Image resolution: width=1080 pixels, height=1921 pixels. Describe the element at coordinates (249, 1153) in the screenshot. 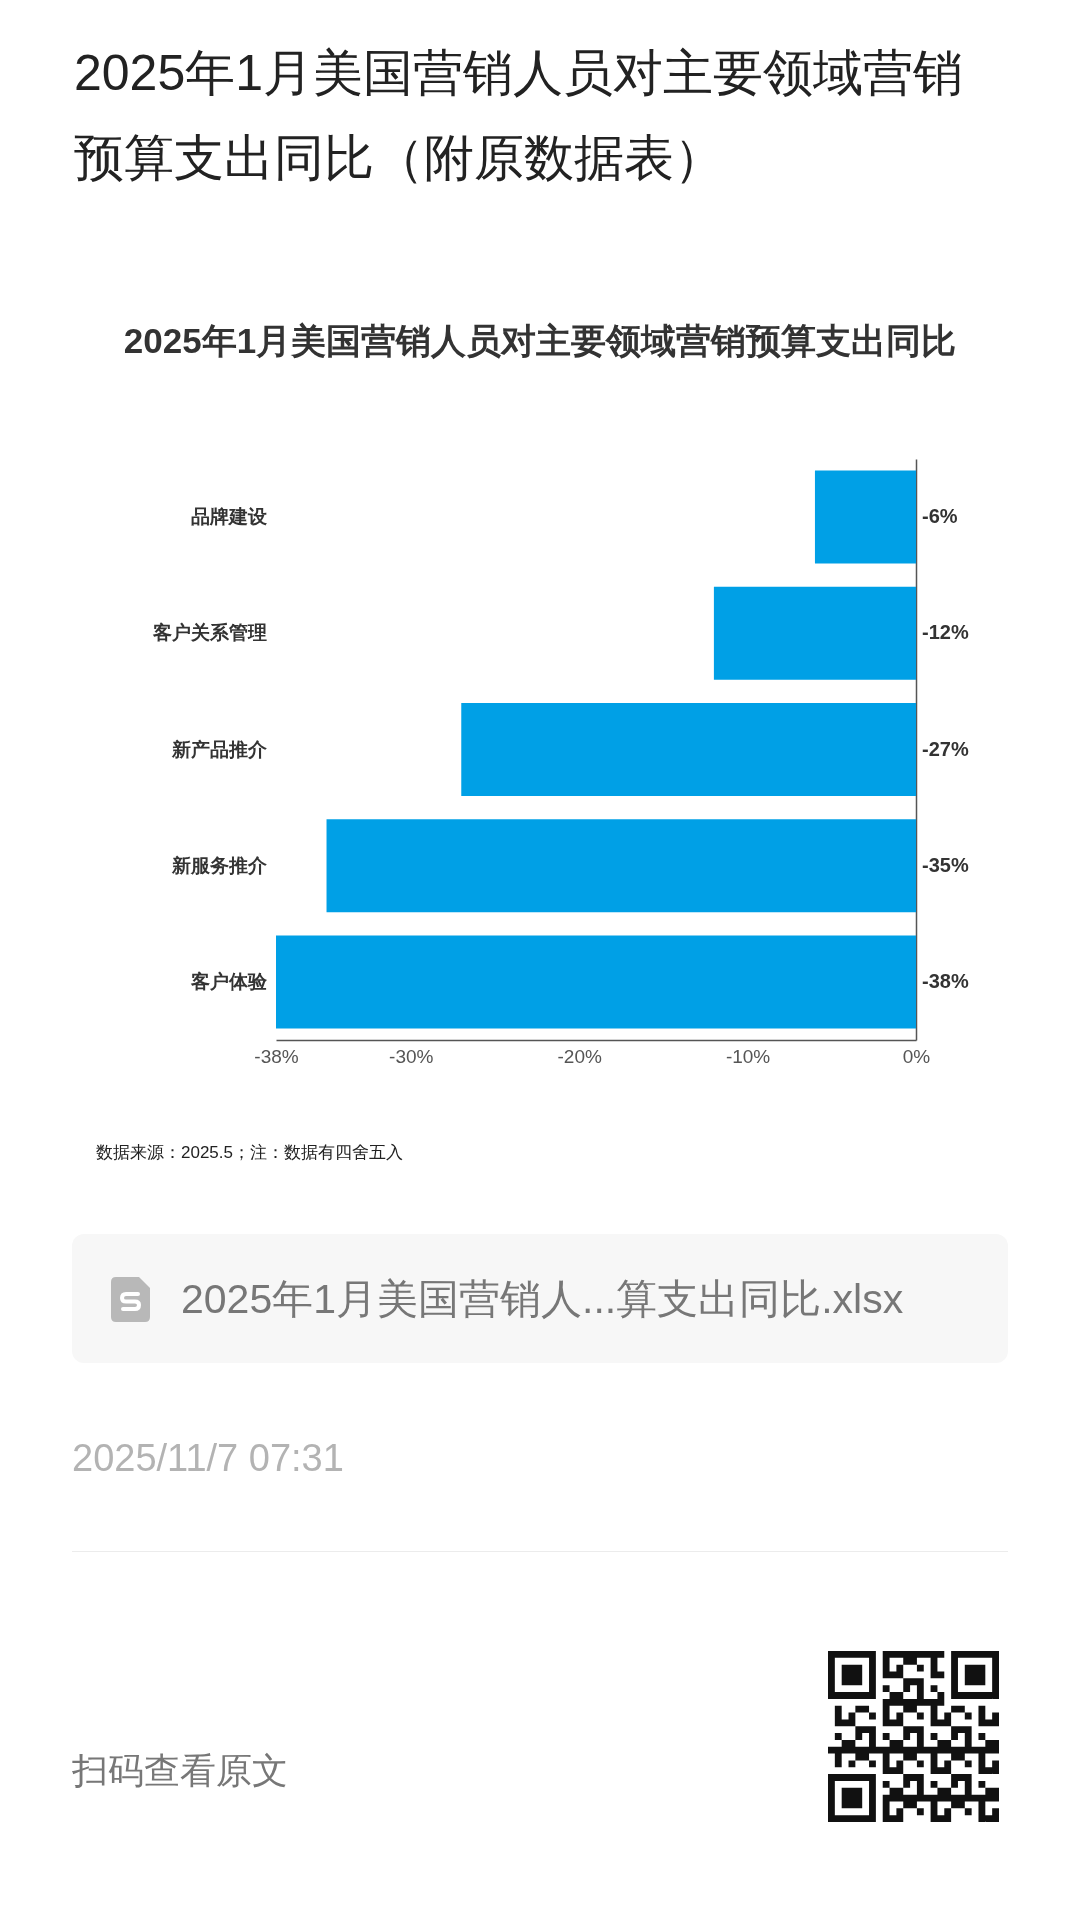

I see `source-note: 数据来源：2025.5；注：数据有四舍五入` at that location.